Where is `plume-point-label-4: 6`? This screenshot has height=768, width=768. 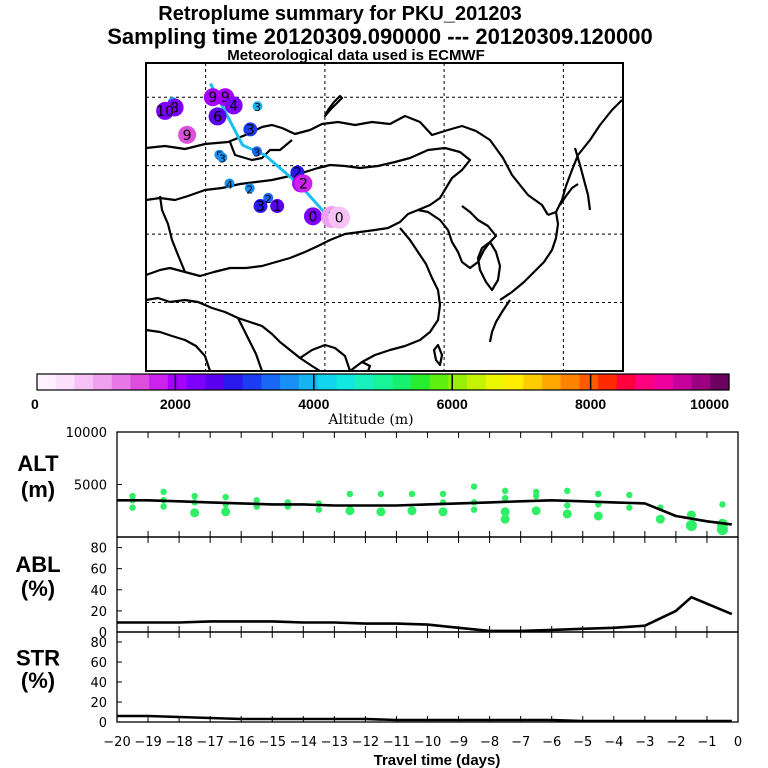 plume-point-label-4: 6 is located at coordinates (217, 117).